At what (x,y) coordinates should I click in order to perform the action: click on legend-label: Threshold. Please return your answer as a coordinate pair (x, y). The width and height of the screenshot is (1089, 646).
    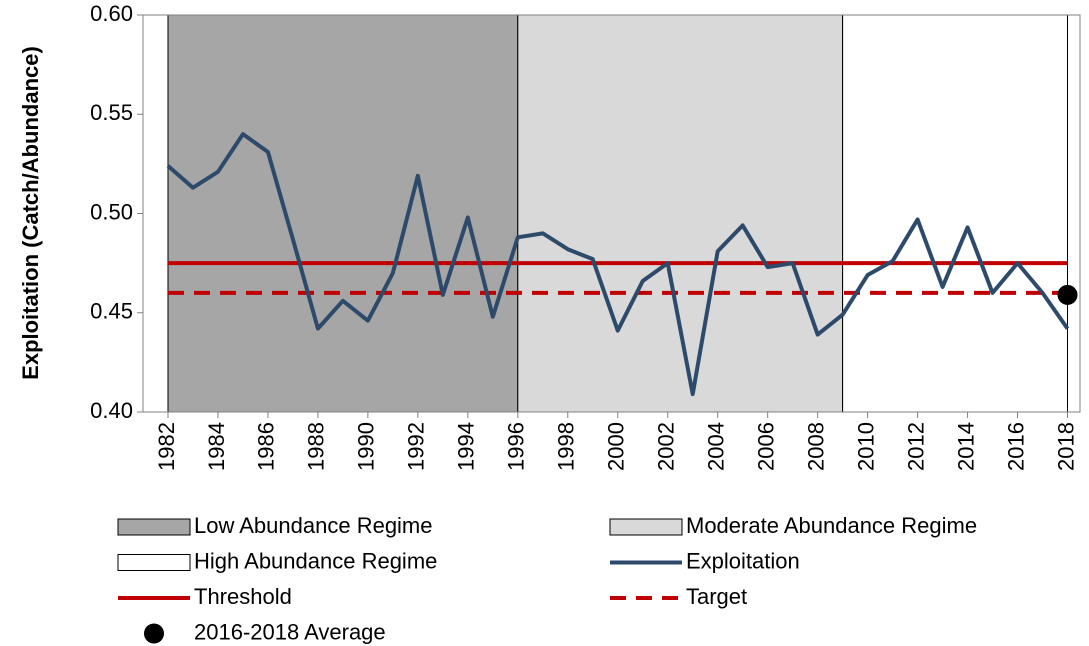
    Looking at the image, I should click on (243, 596).